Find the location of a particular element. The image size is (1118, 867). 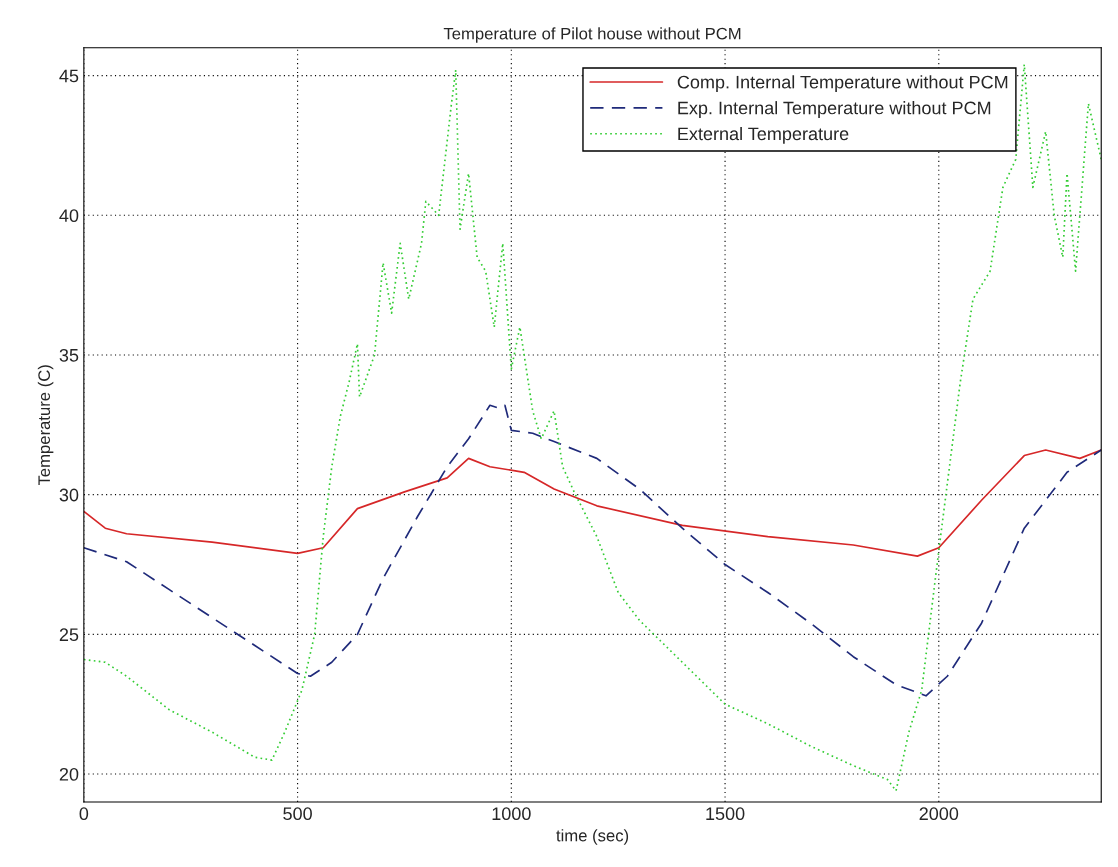

y-tick-label: 20 is located at coordinates (69, 774).